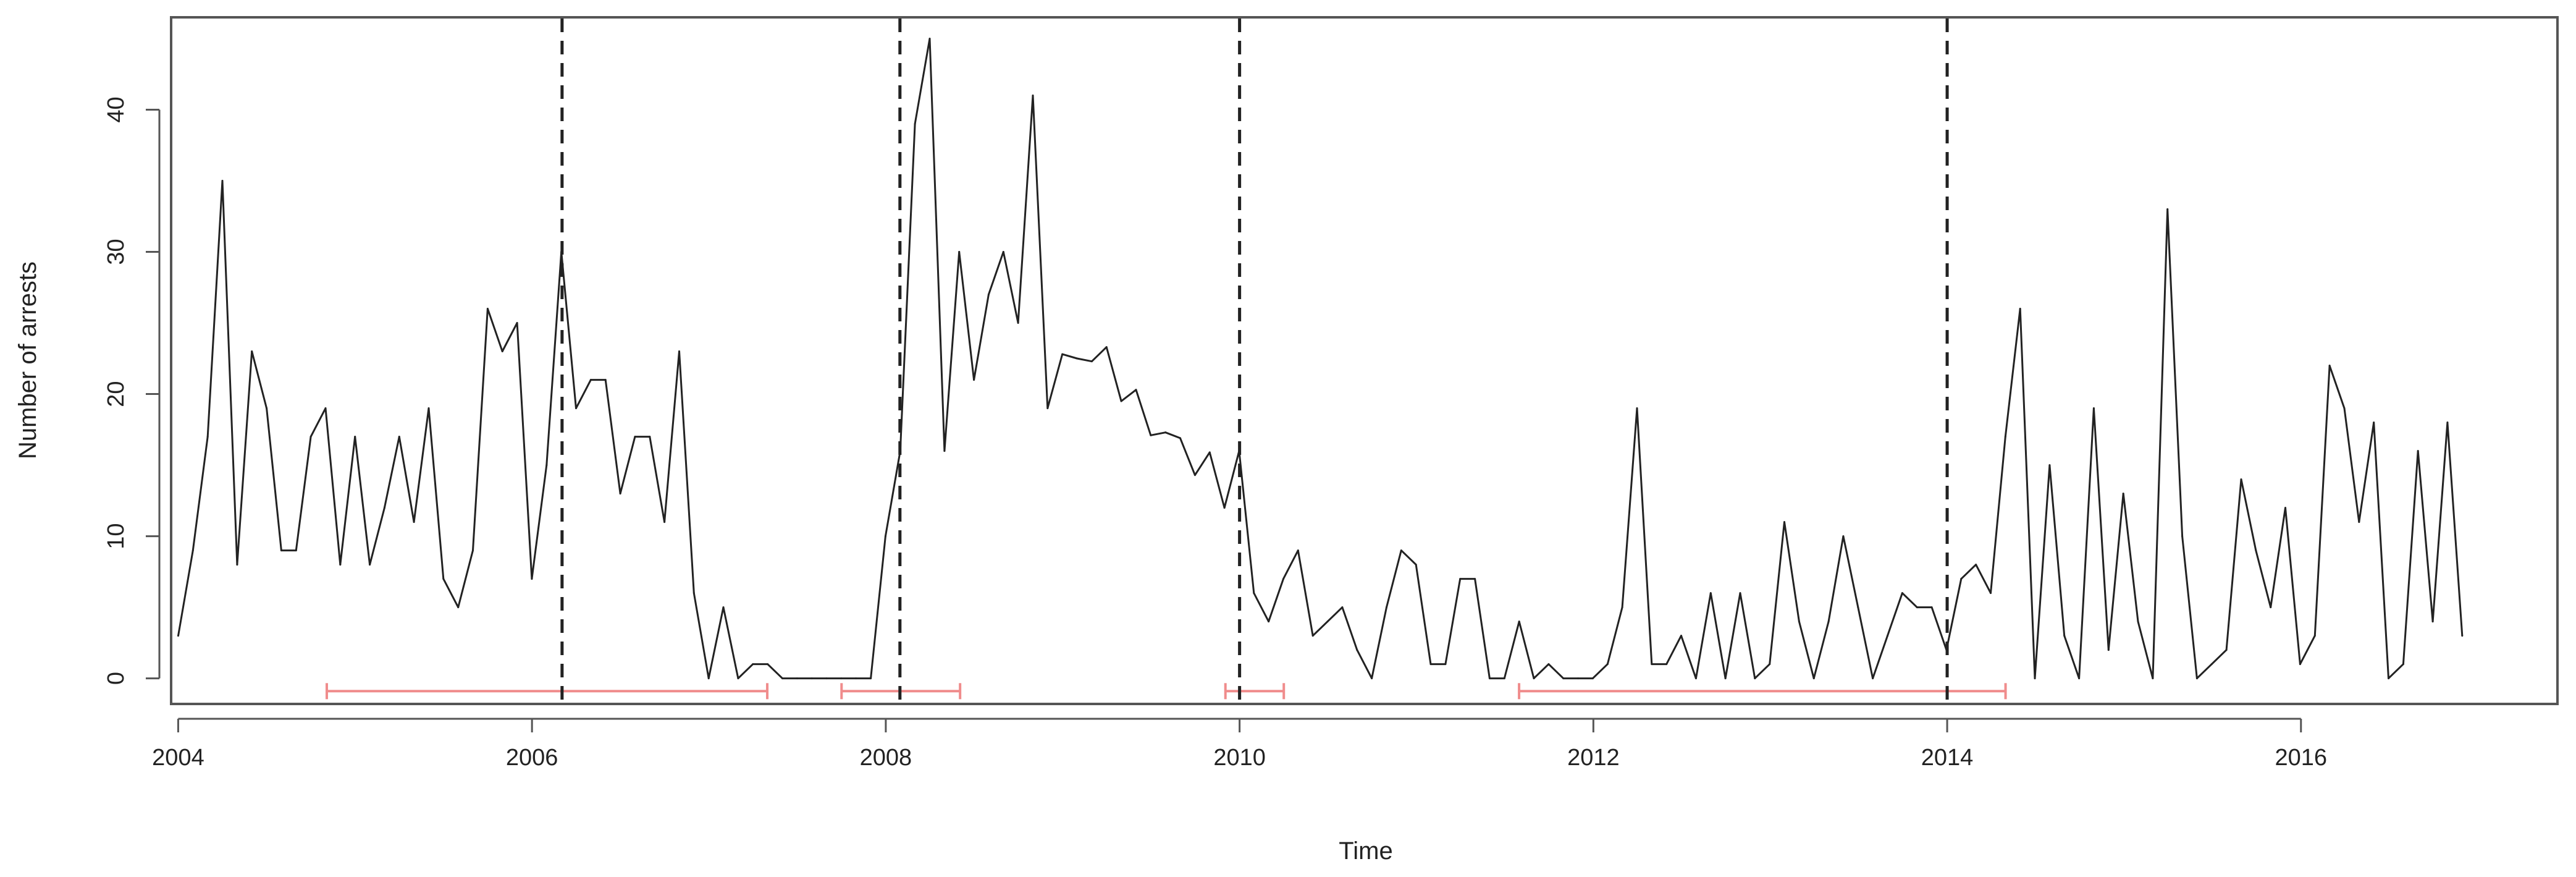 This screenshot has width=2576, height=877. Describe the element at coordinates (27, 360) in the screenshot. I see `y-axis-title: Number of arrests` at that location.